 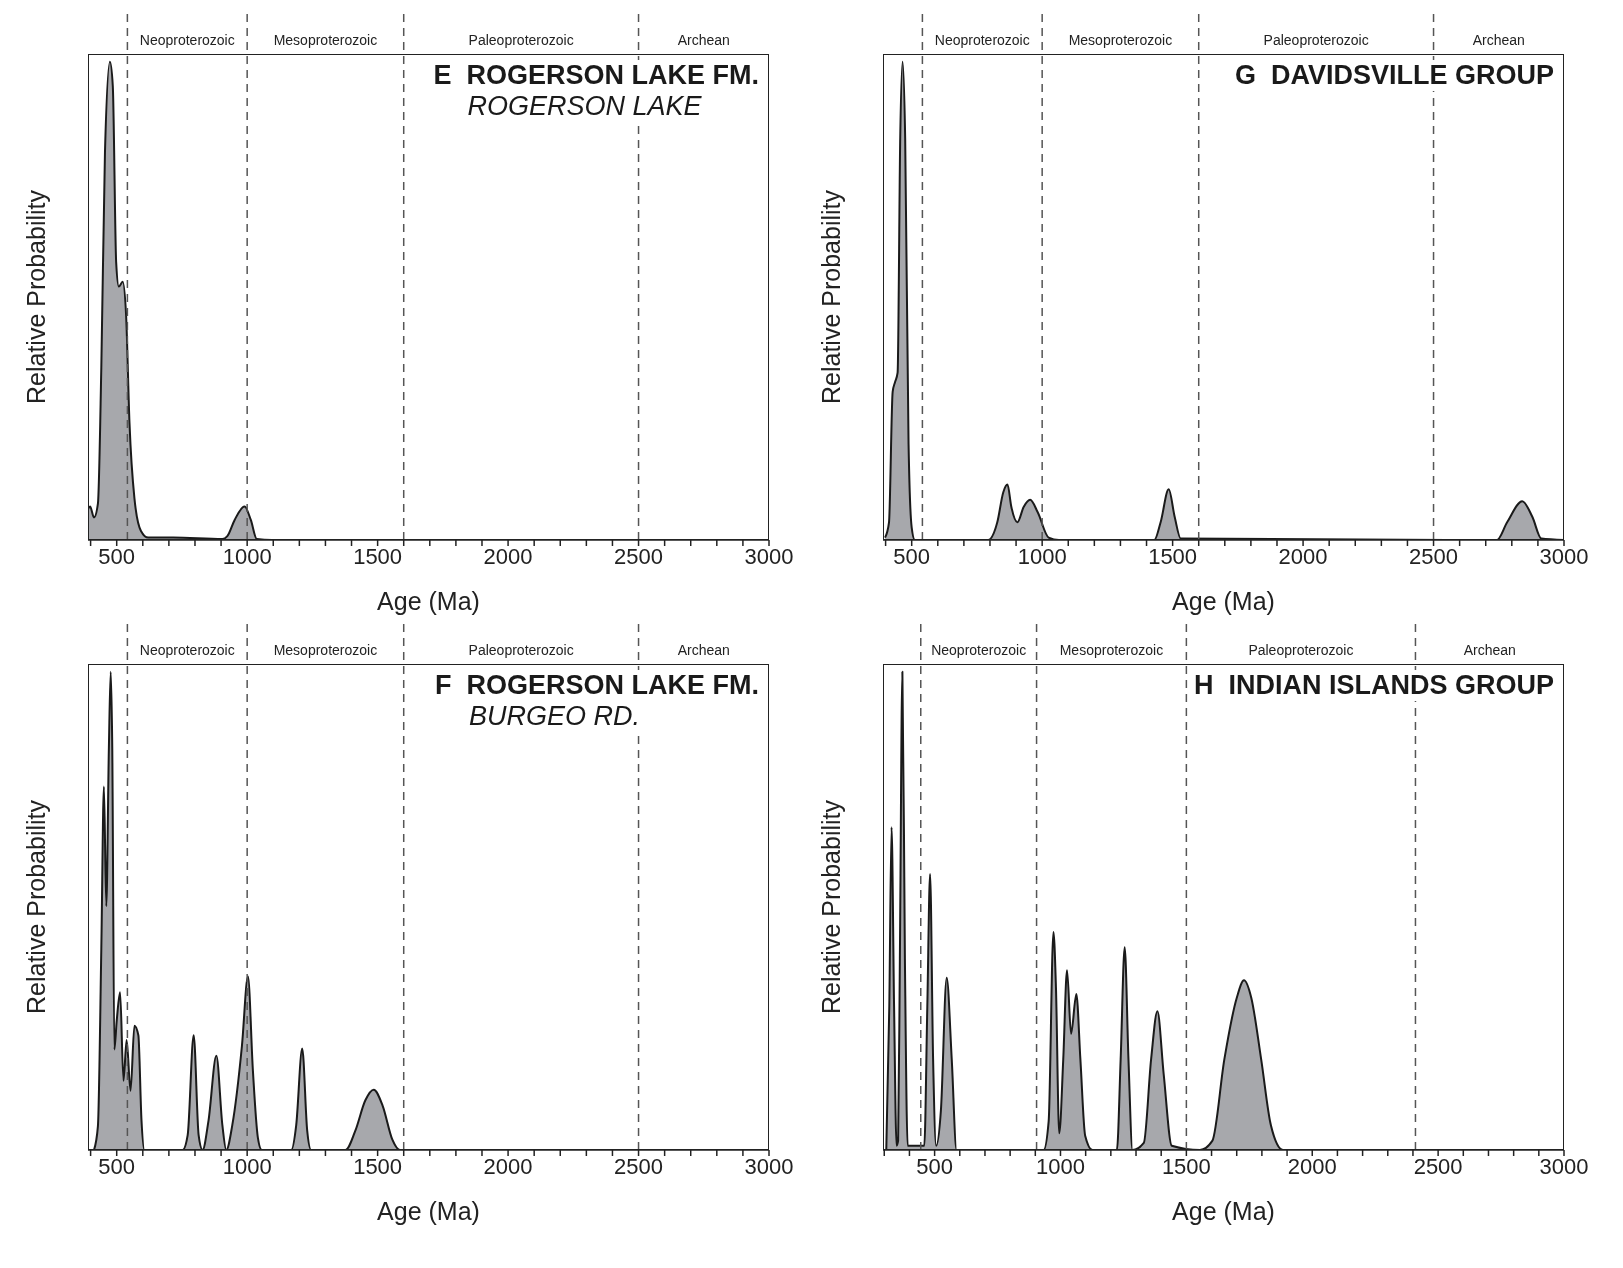 I want to click on chart-title: G DAVIDSVILLE GROUP, so click(x=1394, y=75).